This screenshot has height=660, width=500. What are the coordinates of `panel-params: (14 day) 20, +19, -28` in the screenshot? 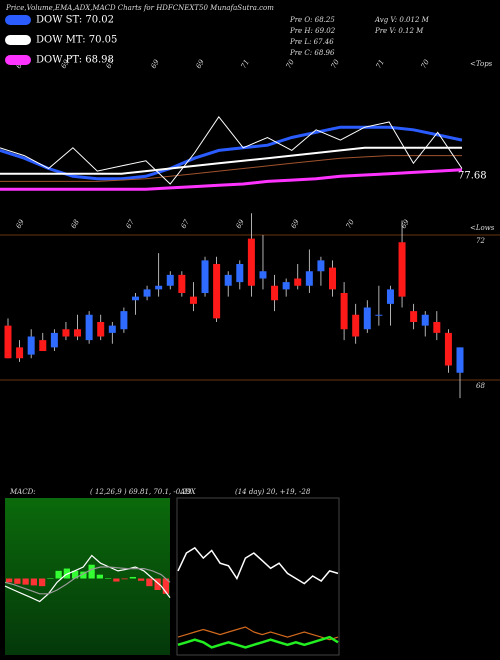 It's located at (273, 492).